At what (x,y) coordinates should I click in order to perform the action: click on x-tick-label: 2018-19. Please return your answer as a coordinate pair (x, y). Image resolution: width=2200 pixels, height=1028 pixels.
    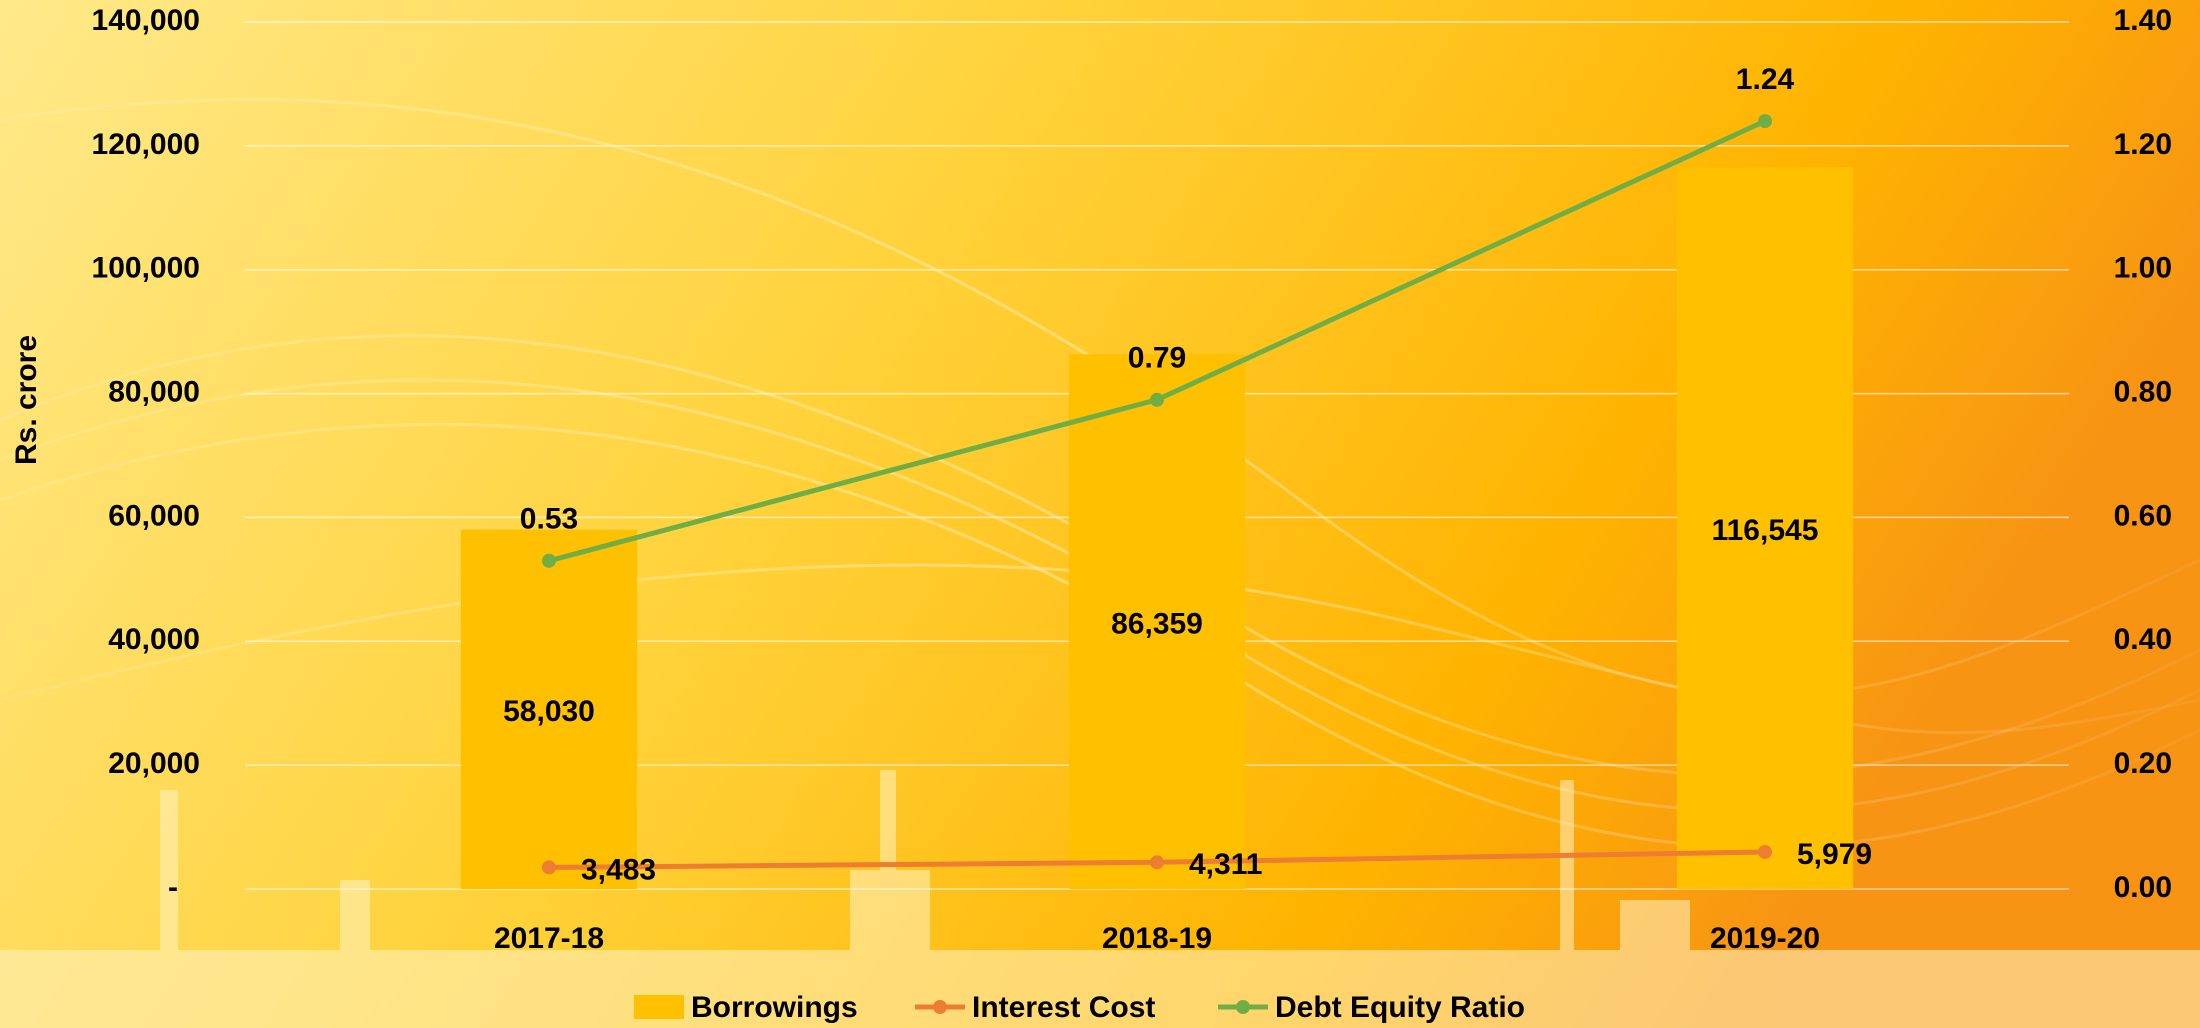
    Looking at the image, I should click on (1157, 938).